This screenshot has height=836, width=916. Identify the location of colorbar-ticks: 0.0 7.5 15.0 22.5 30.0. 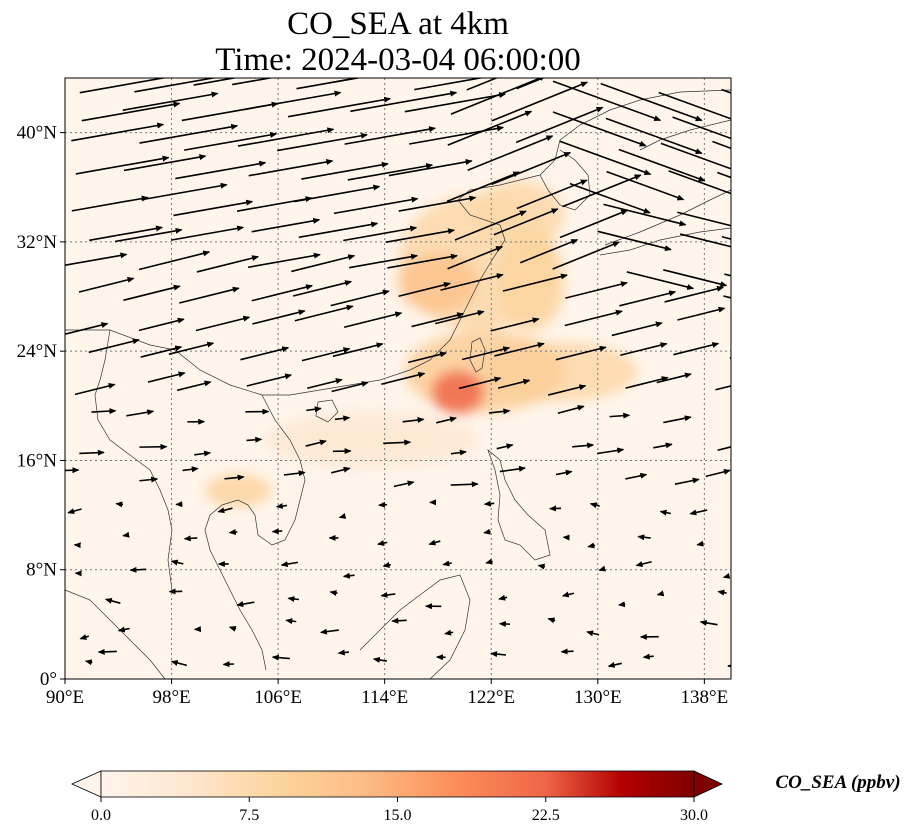
(399, 810).